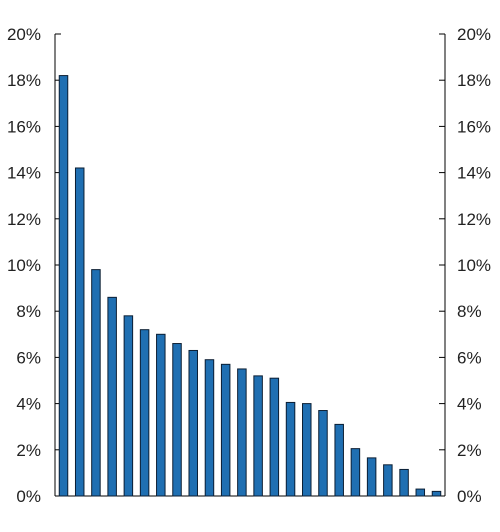 This screenshot has height=532, width=500. I want to click on right-tick-label: 0%, so click(469, 496).